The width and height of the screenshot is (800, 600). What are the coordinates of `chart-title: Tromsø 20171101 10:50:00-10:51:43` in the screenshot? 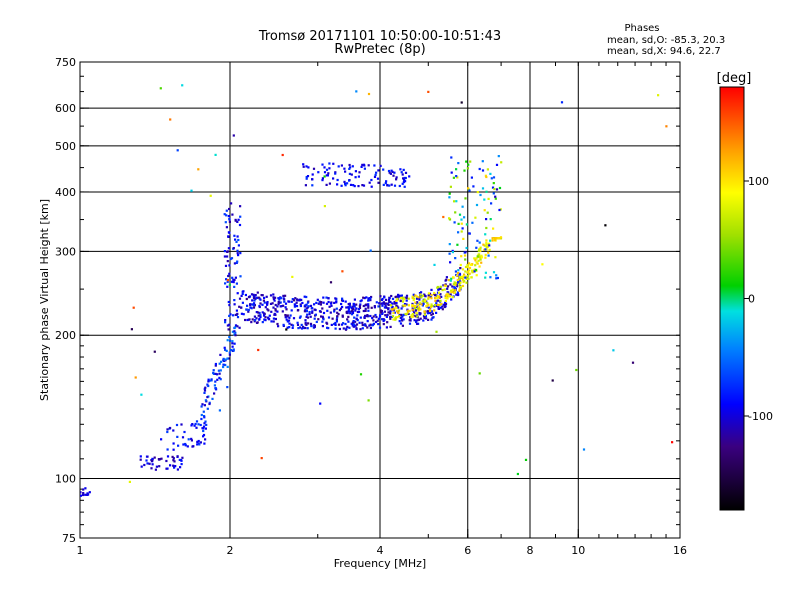 It's located at (379, 36).